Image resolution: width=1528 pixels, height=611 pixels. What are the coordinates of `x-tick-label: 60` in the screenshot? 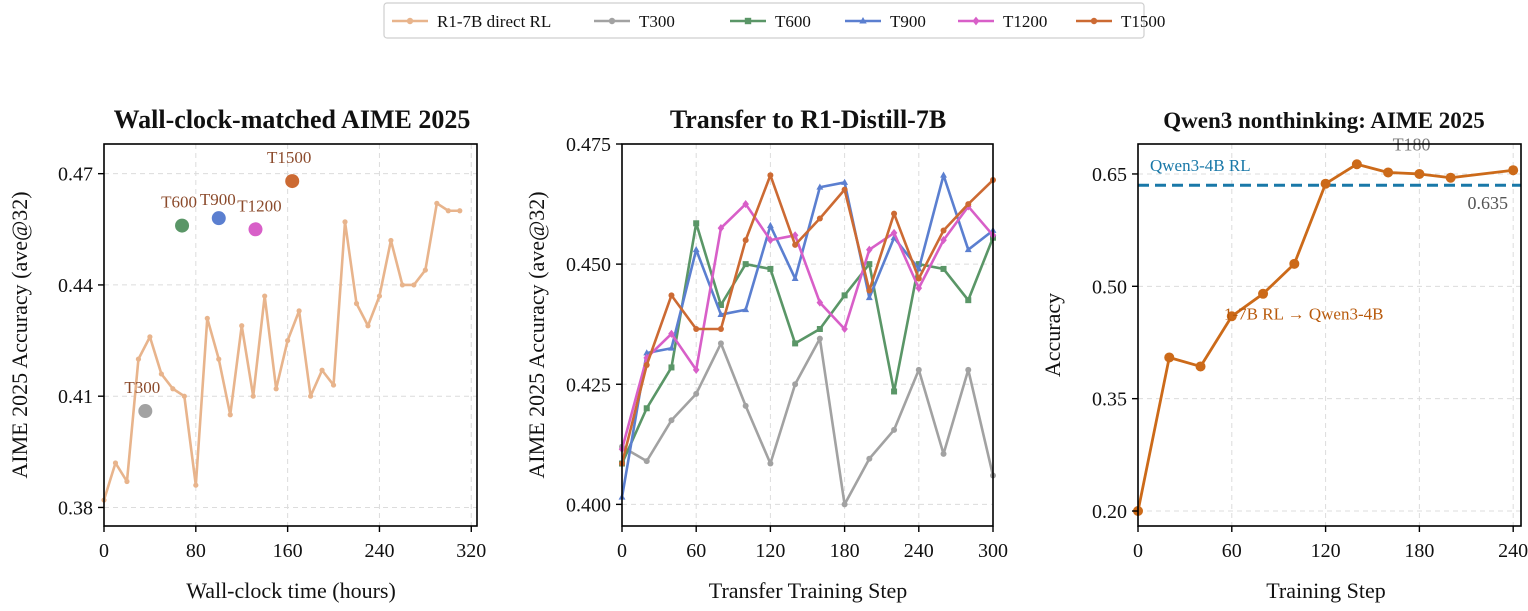 It's located at (696, 551).